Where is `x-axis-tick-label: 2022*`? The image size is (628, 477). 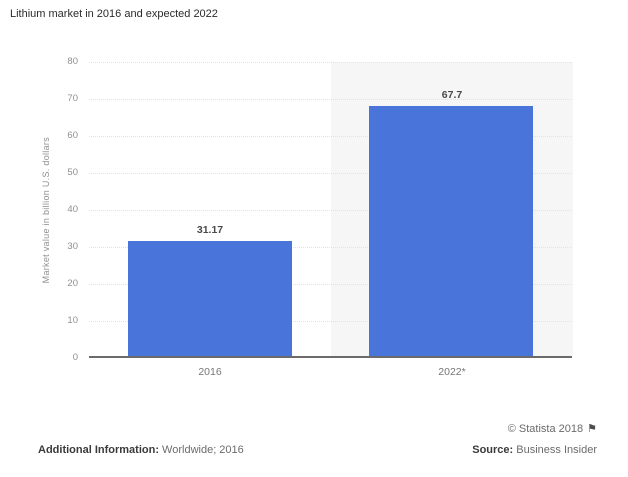 x-axis-tick-label: 2022* is located at coordinates (452, 372).